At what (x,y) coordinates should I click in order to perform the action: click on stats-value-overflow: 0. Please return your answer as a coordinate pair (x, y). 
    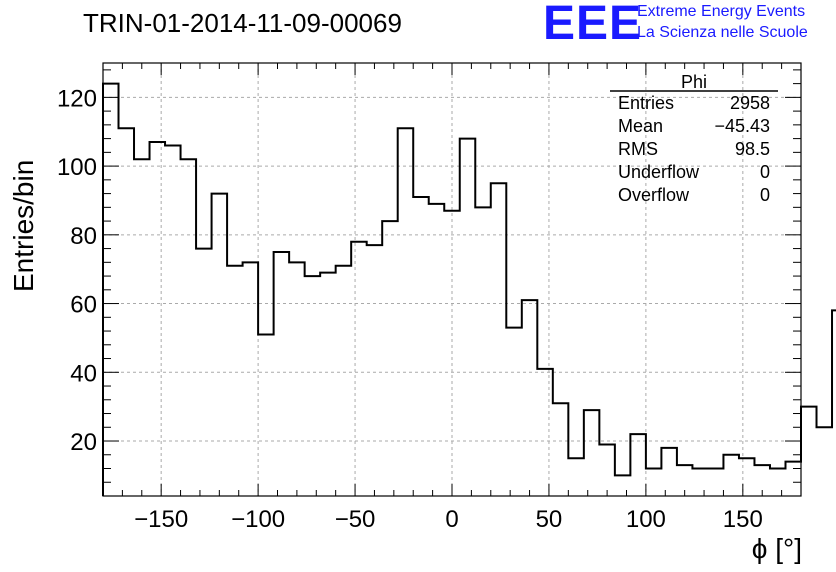
    Looking at the image, I should click on (764, 195).